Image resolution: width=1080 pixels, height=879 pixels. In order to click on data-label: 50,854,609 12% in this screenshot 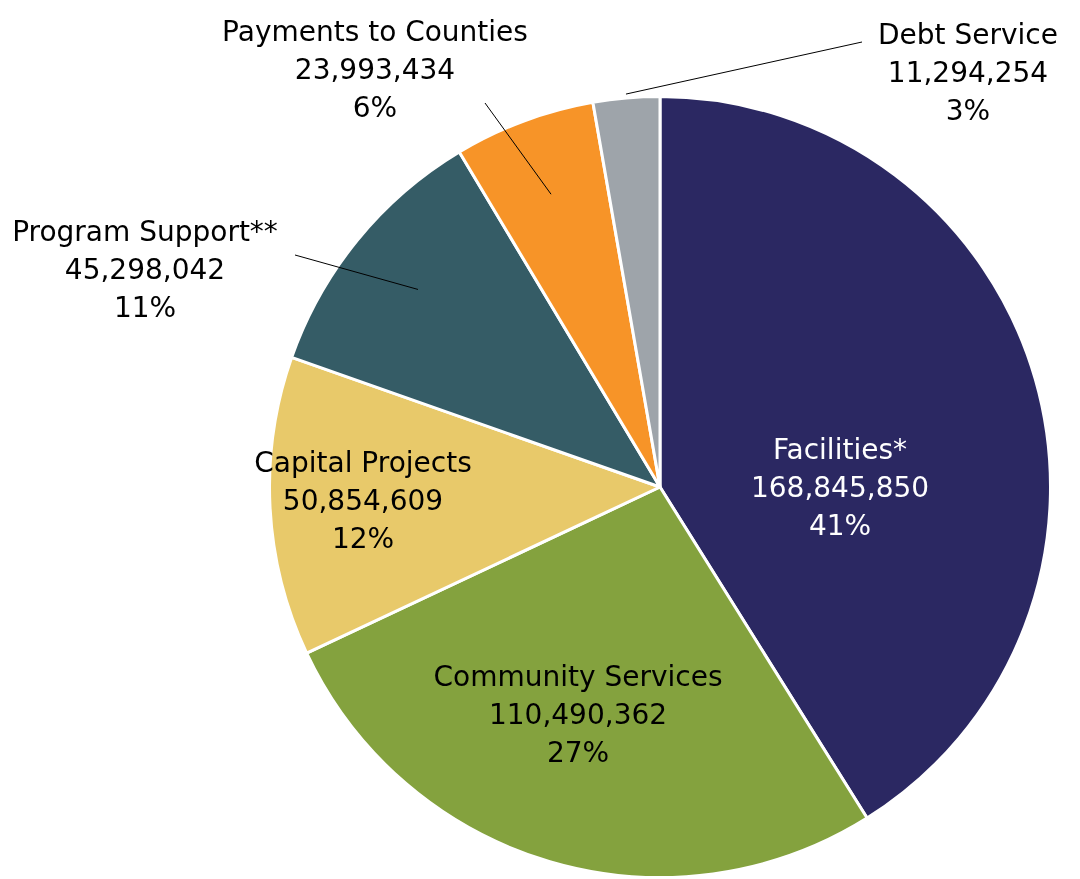, I will do `click(363, 520)`.